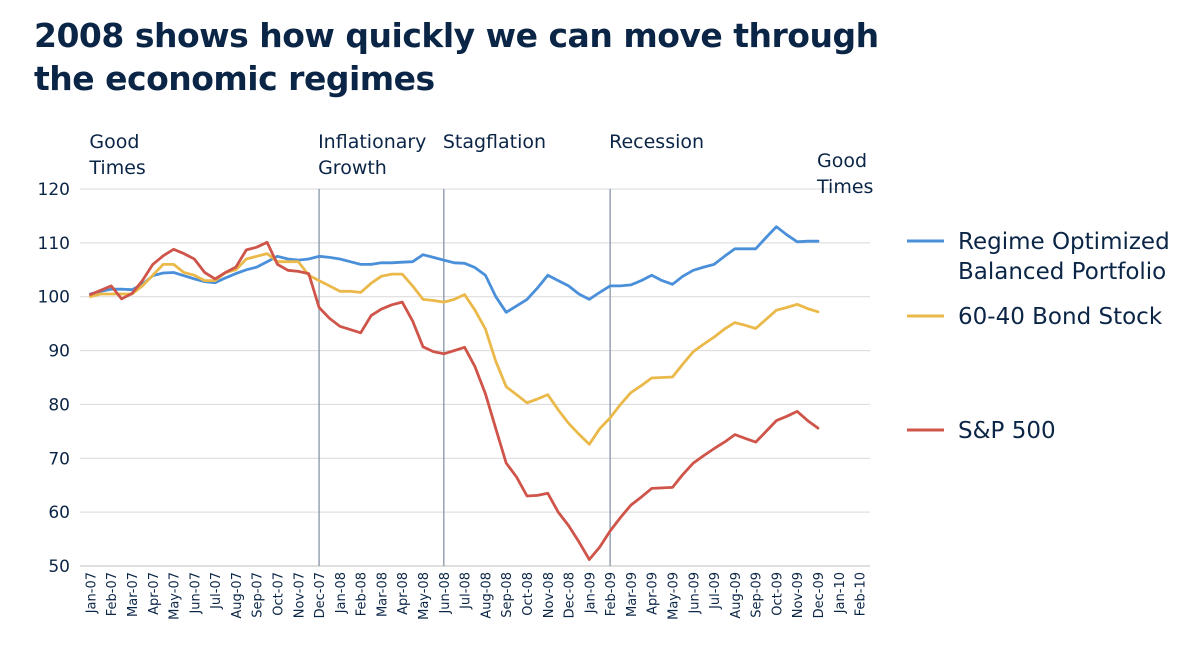 The width and height of the screenshot is (1200, 668). Describe the element at coordinates (674, 596) in the screenshot. I see `x-tick-label: May-09` at that location.